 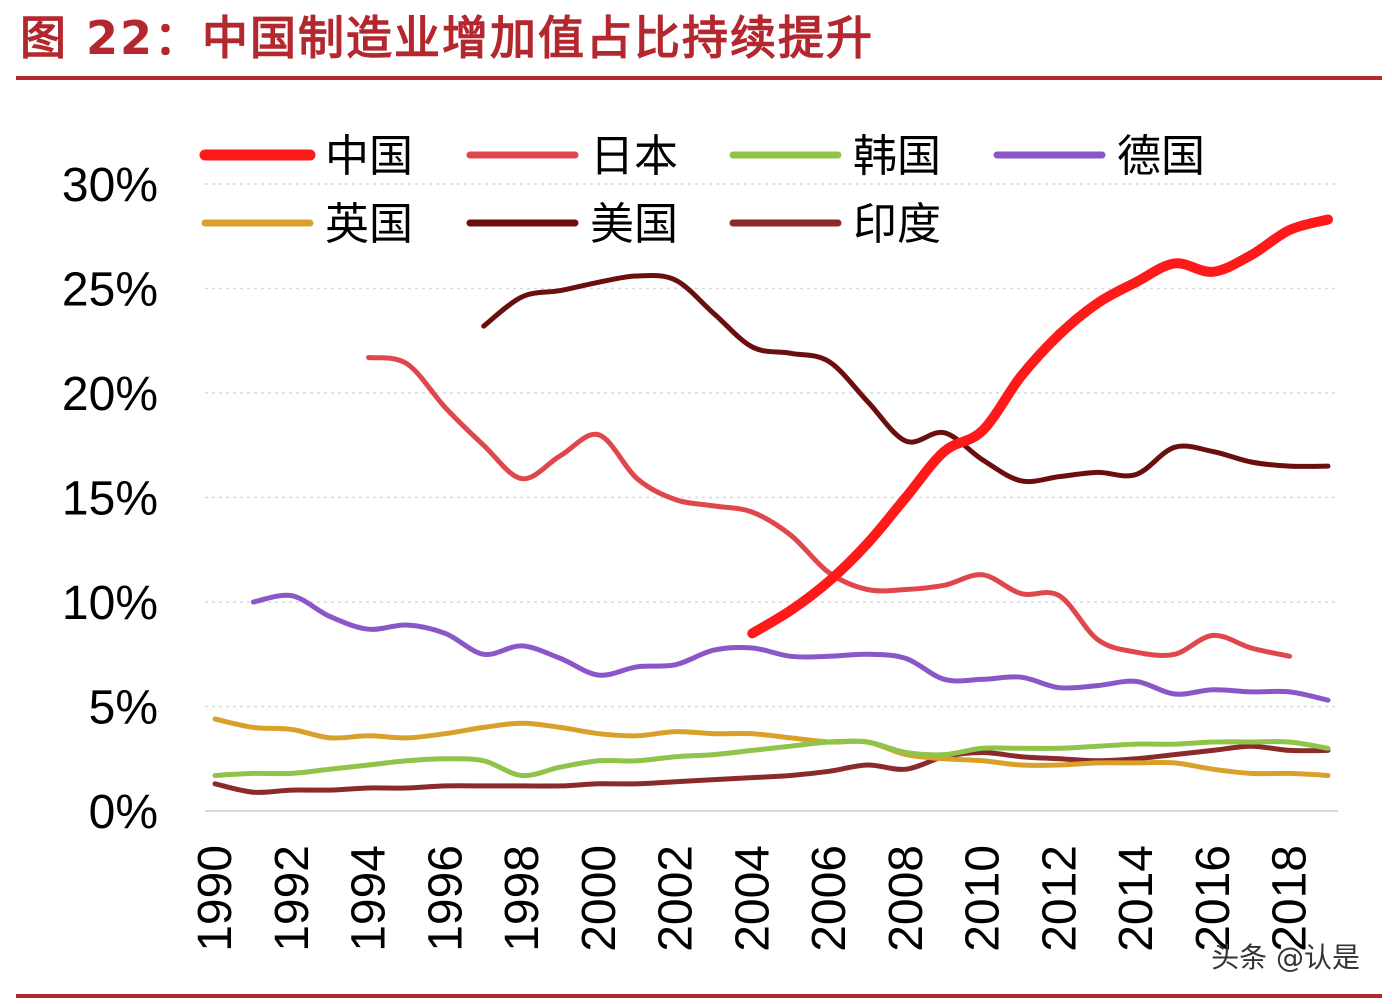 What do you see at coordinates (897, 224) in the screenshot?
I see `legend-label-india: 印度` at bounding box center [897, 224].